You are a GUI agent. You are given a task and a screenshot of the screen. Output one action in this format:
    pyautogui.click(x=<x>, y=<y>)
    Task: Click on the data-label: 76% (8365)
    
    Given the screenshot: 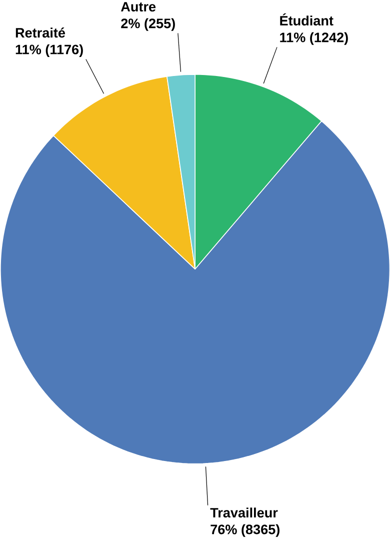 What is the action you would take?
    pyautogui.click(x=245, y=530)
    